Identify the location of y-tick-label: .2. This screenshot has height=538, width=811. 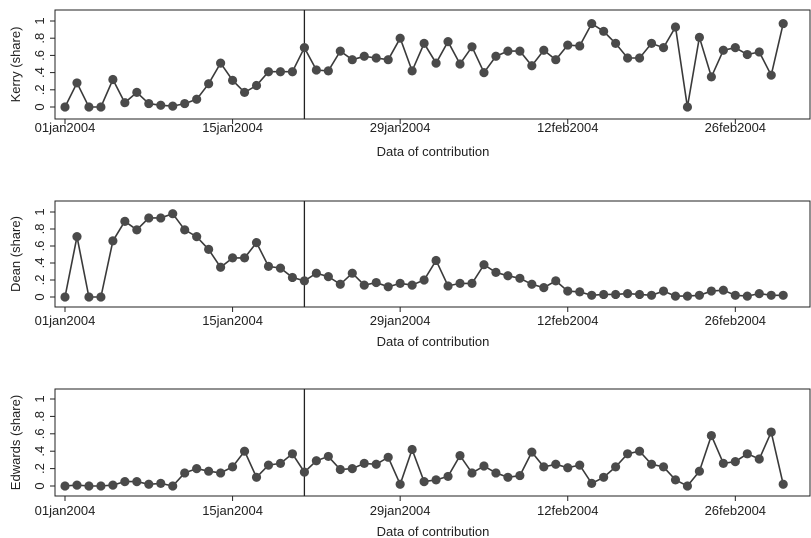
(39, 280).